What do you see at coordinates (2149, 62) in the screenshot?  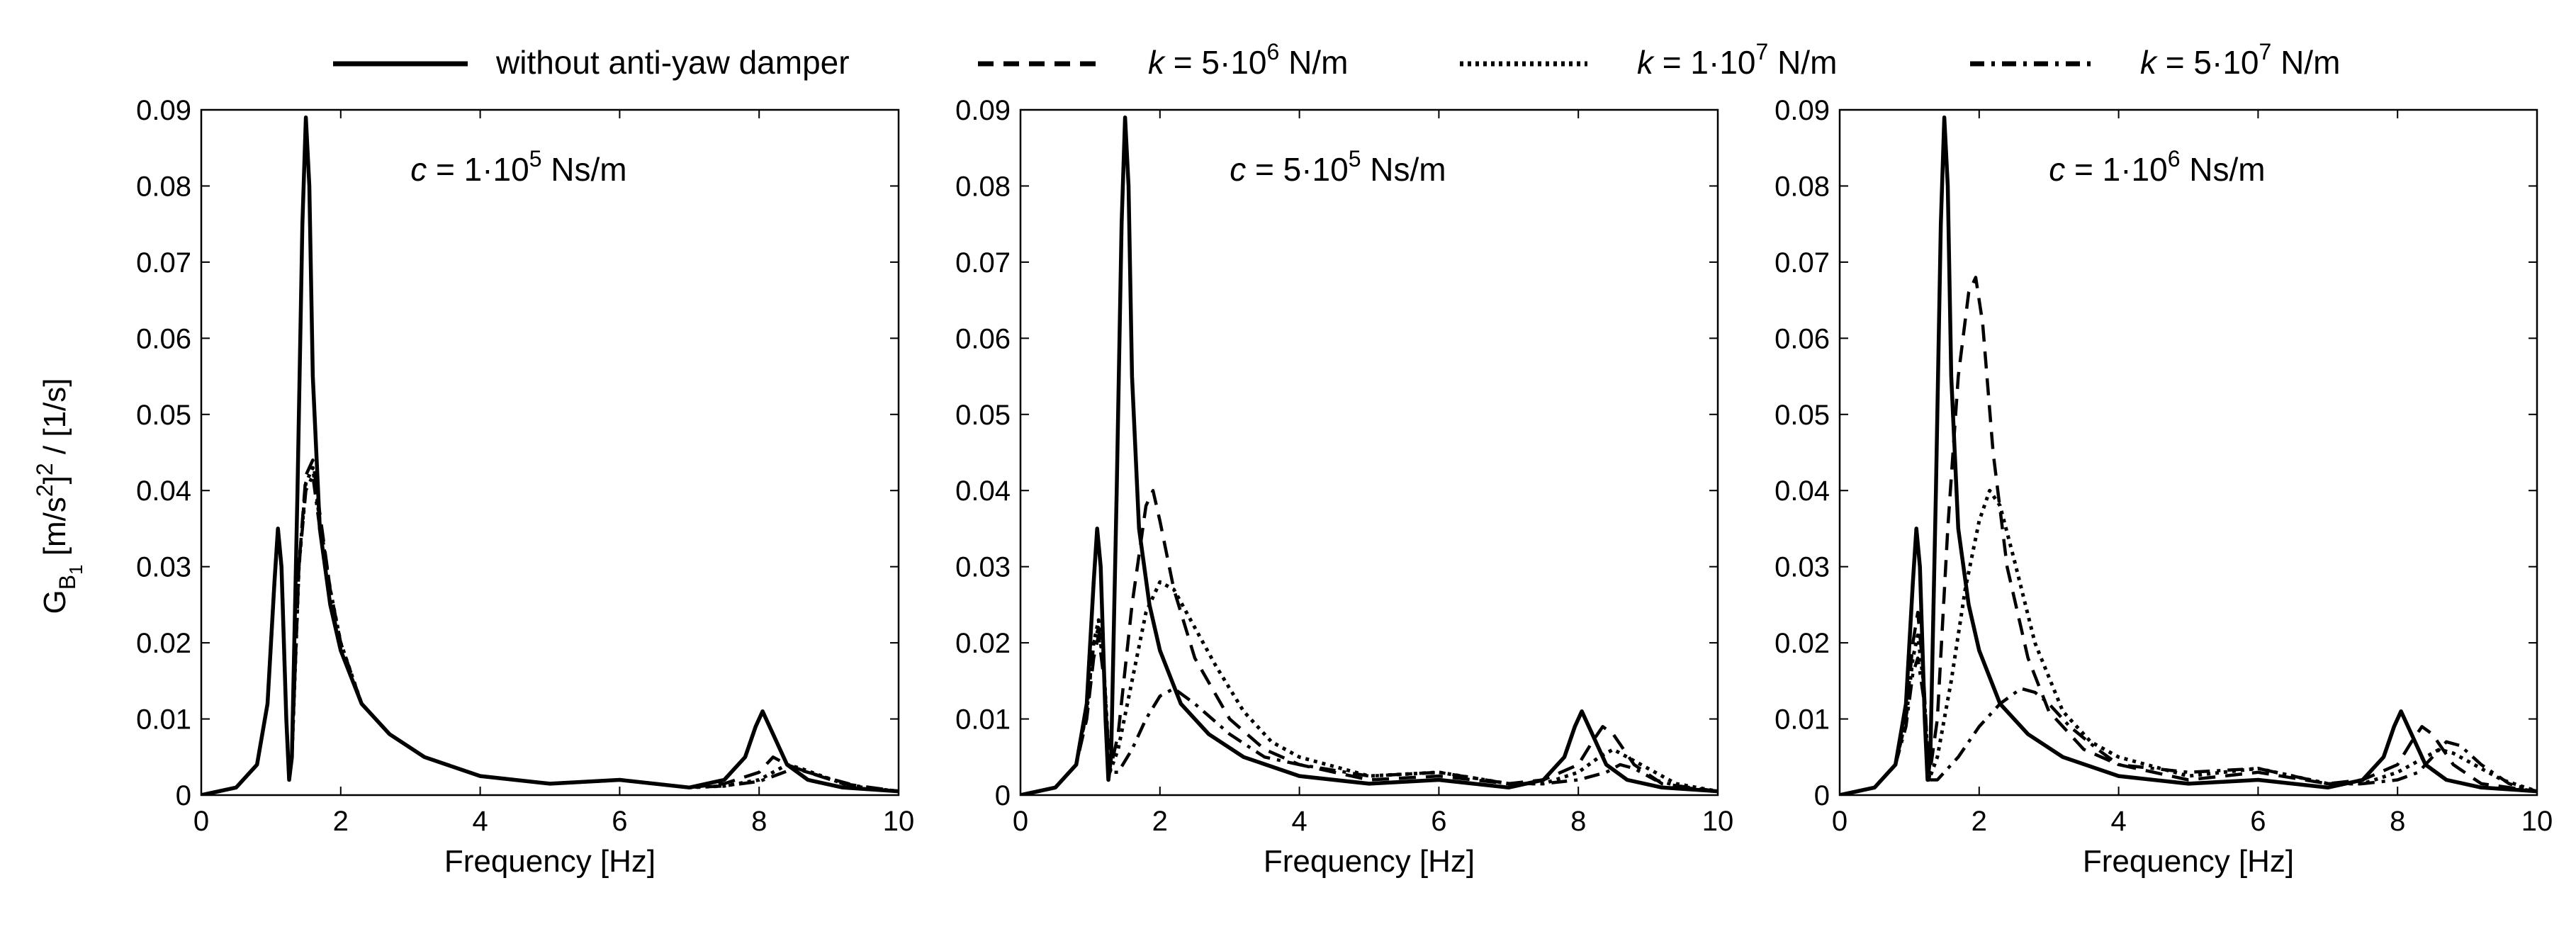 I see `legend-k3-prefix: k` at bounding box center [2149, 62].